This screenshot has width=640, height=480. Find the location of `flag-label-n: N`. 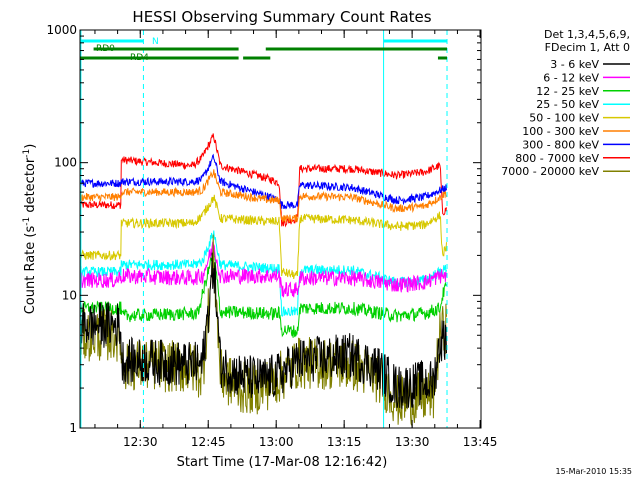

flag-label-n: N is located at coordinates (155, 42).